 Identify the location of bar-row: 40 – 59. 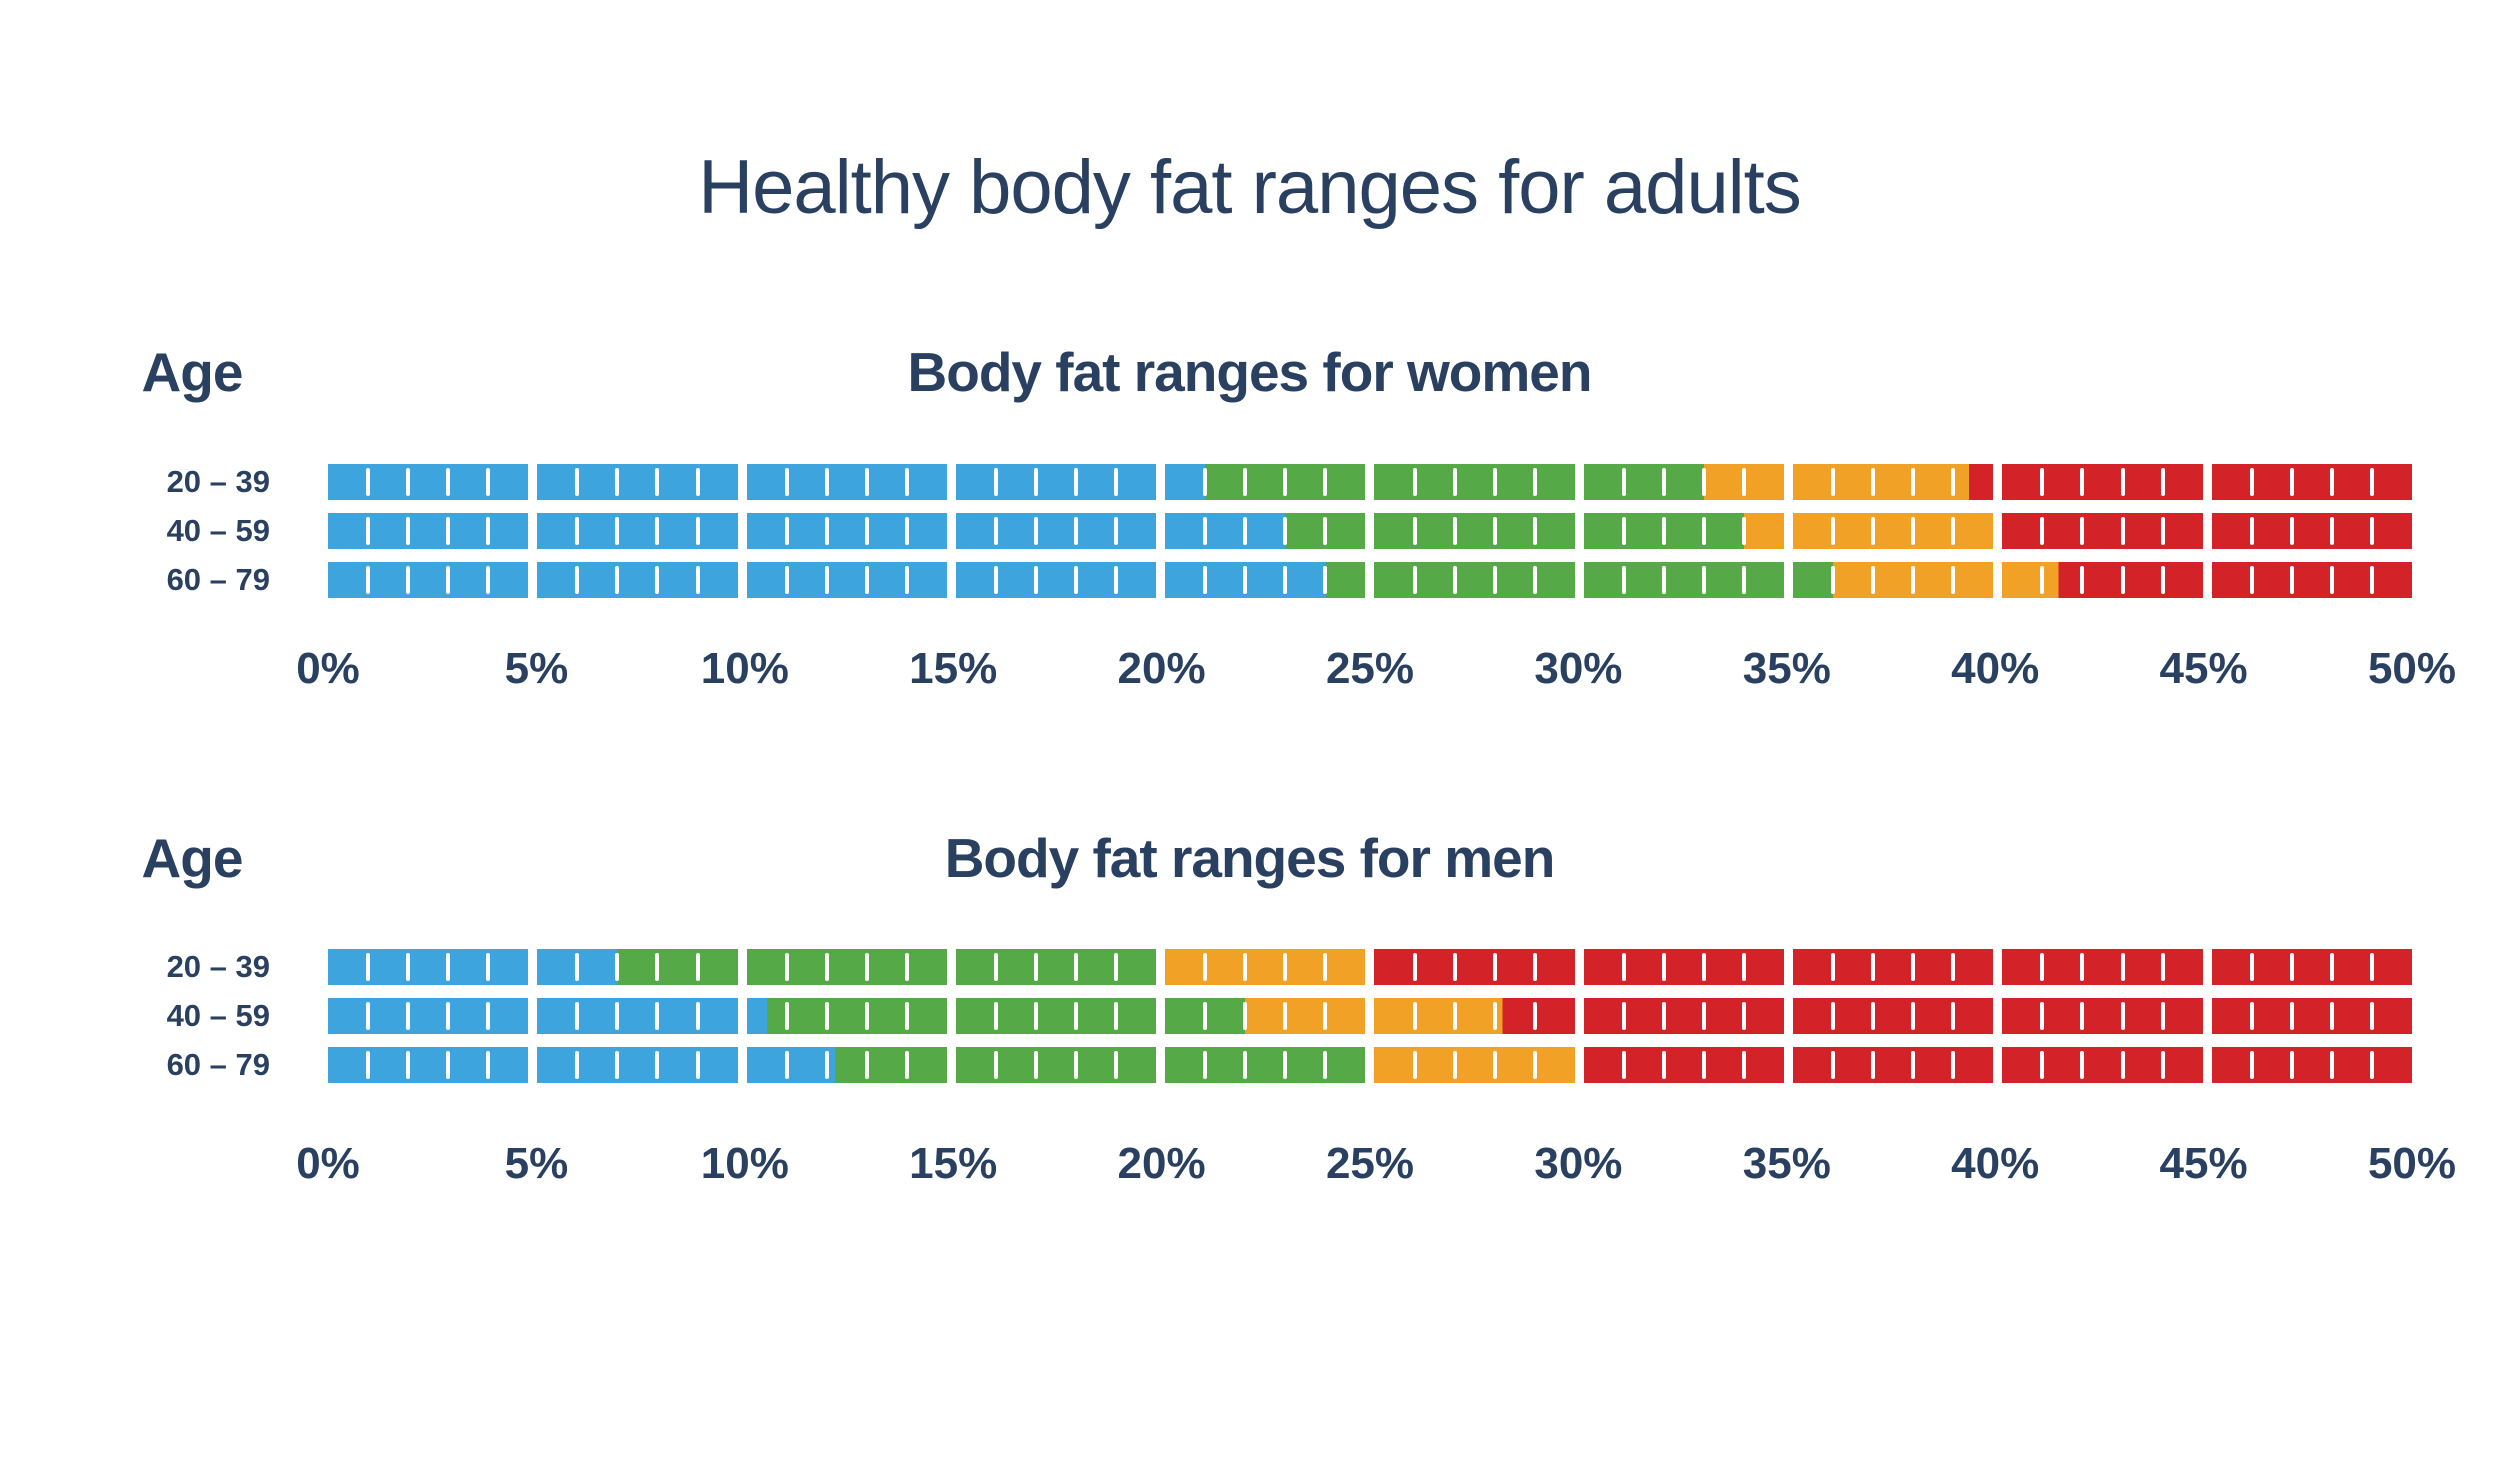
(1289, 531).